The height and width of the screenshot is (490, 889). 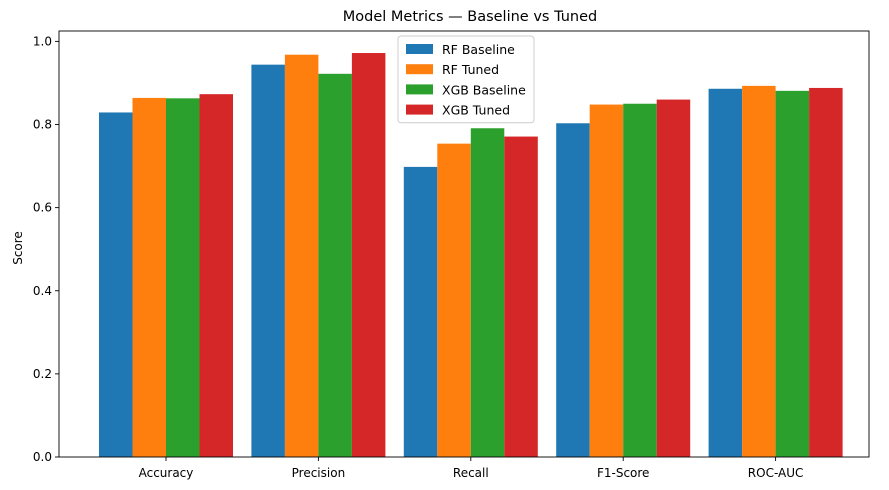 What do you see at coordinates (319, 473) in the screenshot?
I see `x-tick-label: Precision` at bounding box center [319, 473].